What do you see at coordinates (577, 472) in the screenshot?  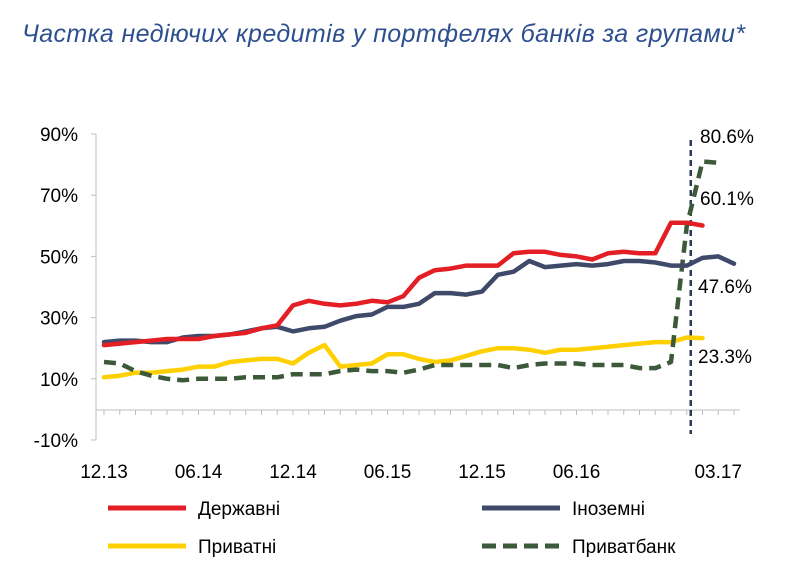 I see `x-tick-label: 06.16` at bounding box center [577, 472].